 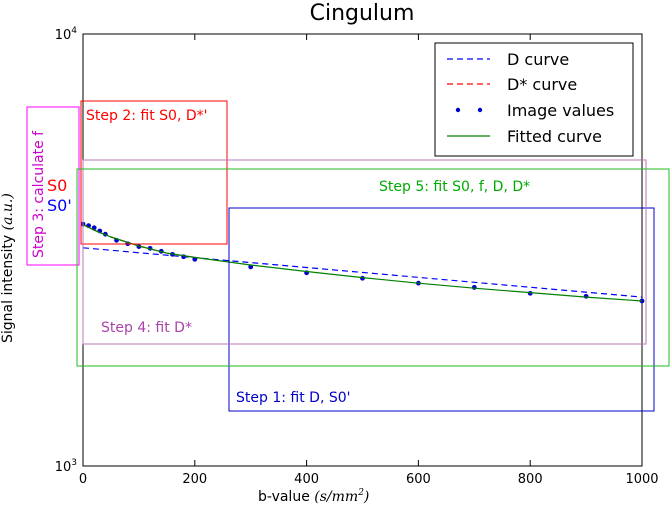 What do you see at coordinates (194, 479) in the screenshot?
I see `x-tick-label-200: 200` at bounding box center [194, 479].